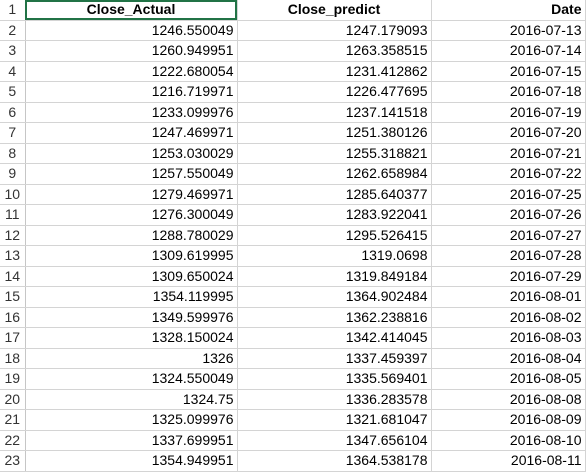 This screenshot has height=472, width=587. What do you see at coordinates (131, 112) in the screenshot?
I see `cell-close-actual: 1233.099976` at bounding box center [131, 112].